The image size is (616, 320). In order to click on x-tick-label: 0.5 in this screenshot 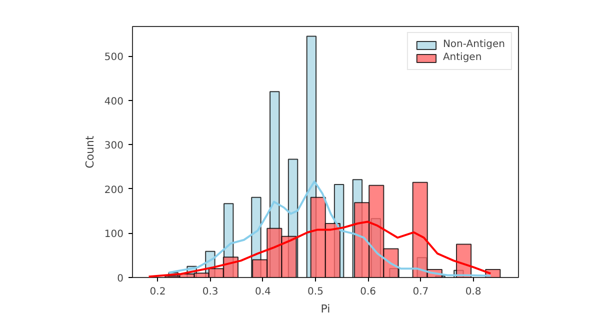, I will do `click(316, 292)`.